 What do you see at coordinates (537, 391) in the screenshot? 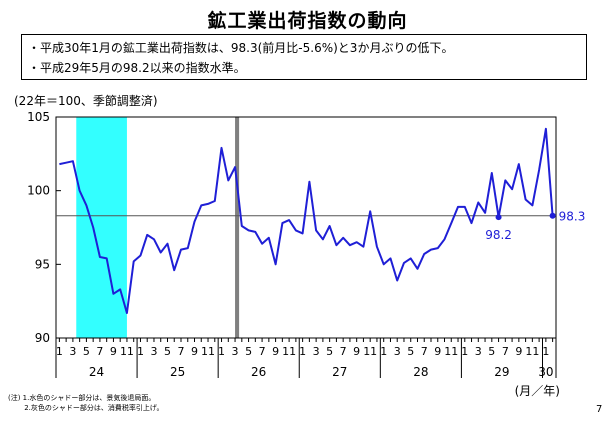
I see `x-axis-unit-label: (月／年)` at bounding box center [537, 391].